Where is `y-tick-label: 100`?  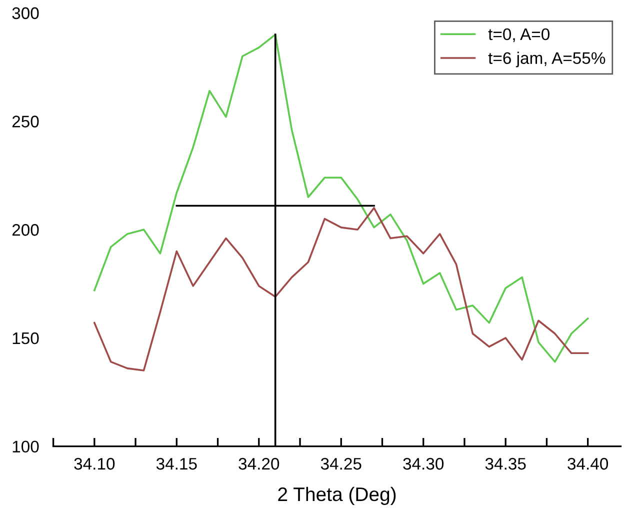 y-tick-label: 100 is located at coordinates (25, 446).